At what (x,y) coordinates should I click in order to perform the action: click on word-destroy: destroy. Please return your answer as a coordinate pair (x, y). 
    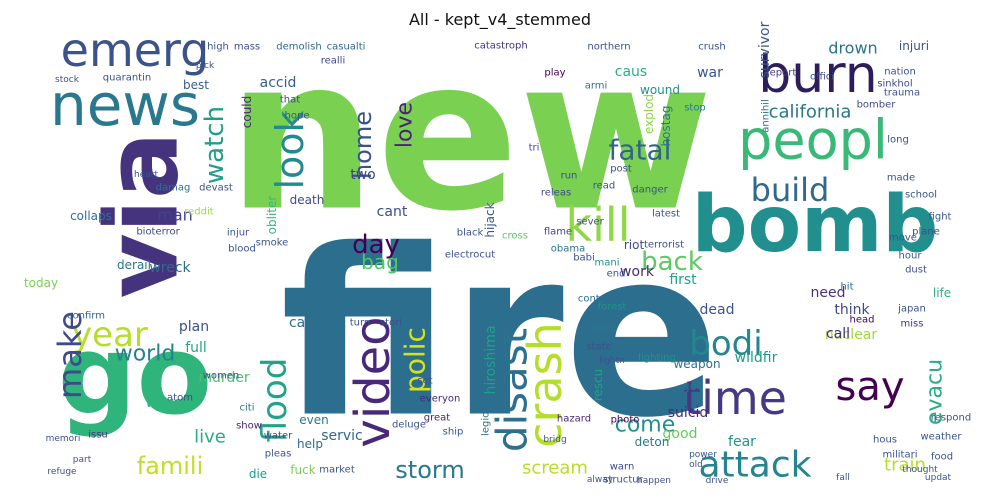
    Looking at the image, I should click on (647, 396).